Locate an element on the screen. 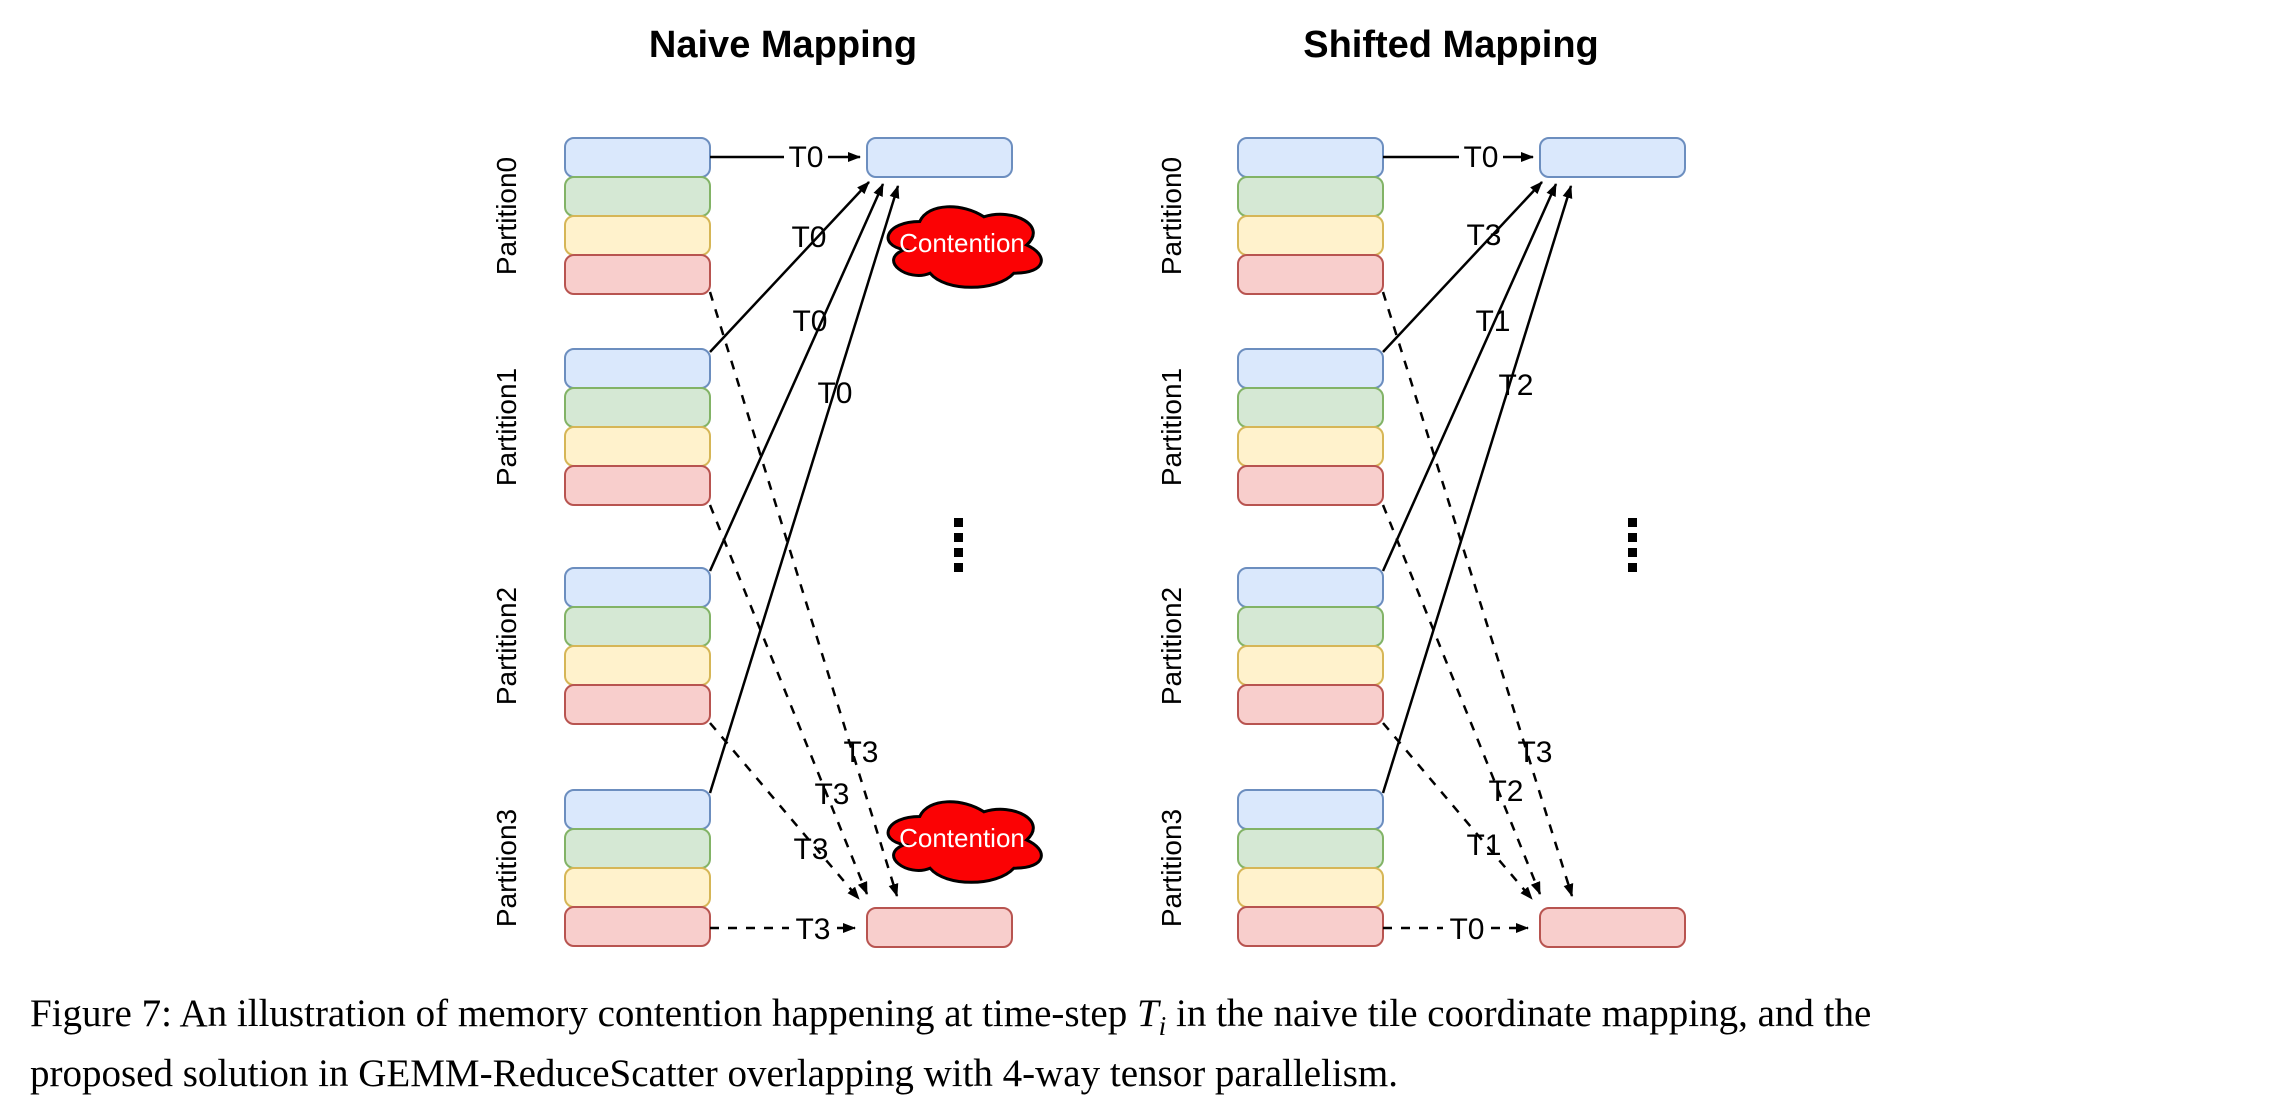 The width and height of the screenshot is (2276, 1106). shifted-bottom-label-0: T3 is located at coordinates (1534, 752).